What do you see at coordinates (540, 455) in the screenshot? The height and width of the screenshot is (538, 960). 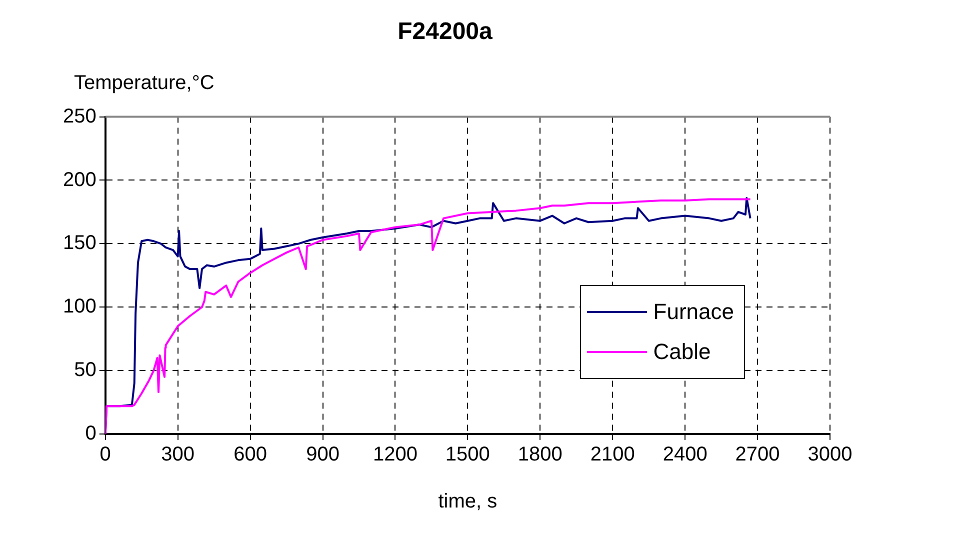 I see `x-tick-label: 1800` at bounding box center [540, 455].